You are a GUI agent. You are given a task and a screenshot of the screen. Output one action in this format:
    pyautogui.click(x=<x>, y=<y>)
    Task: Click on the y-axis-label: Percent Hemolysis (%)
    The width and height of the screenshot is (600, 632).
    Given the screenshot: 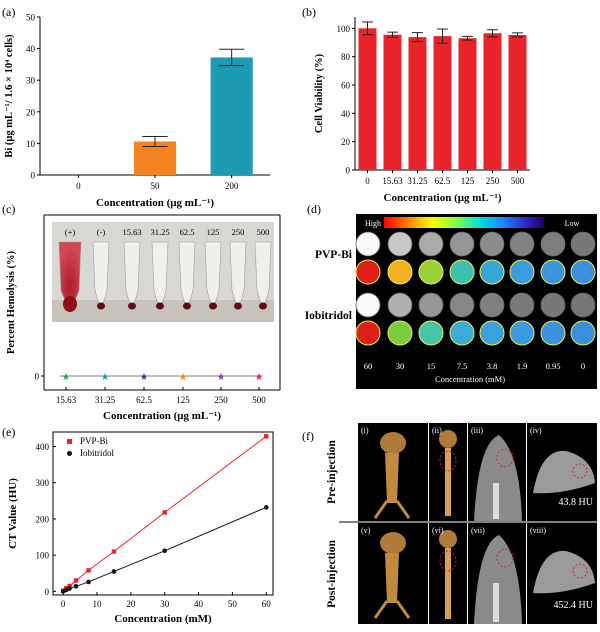 What is the action you would take?
    pyautogui.click(x=11, y=302)
    